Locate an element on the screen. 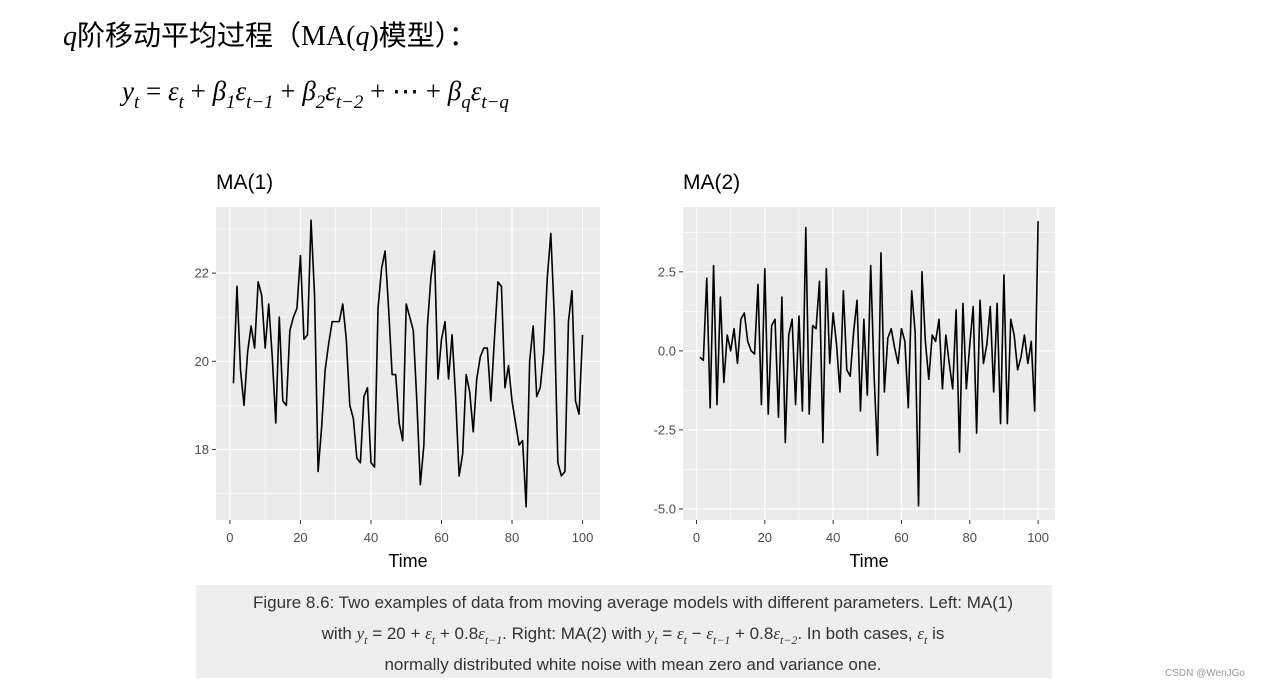  y-tick-label: -2.5 is located at coordinates (665, 429).